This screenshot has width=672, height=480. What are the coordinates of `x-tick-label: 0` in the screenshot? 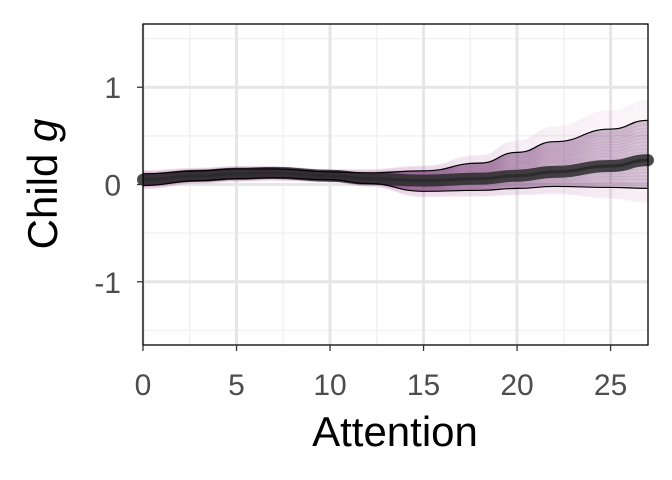 It's located at (143, 385).